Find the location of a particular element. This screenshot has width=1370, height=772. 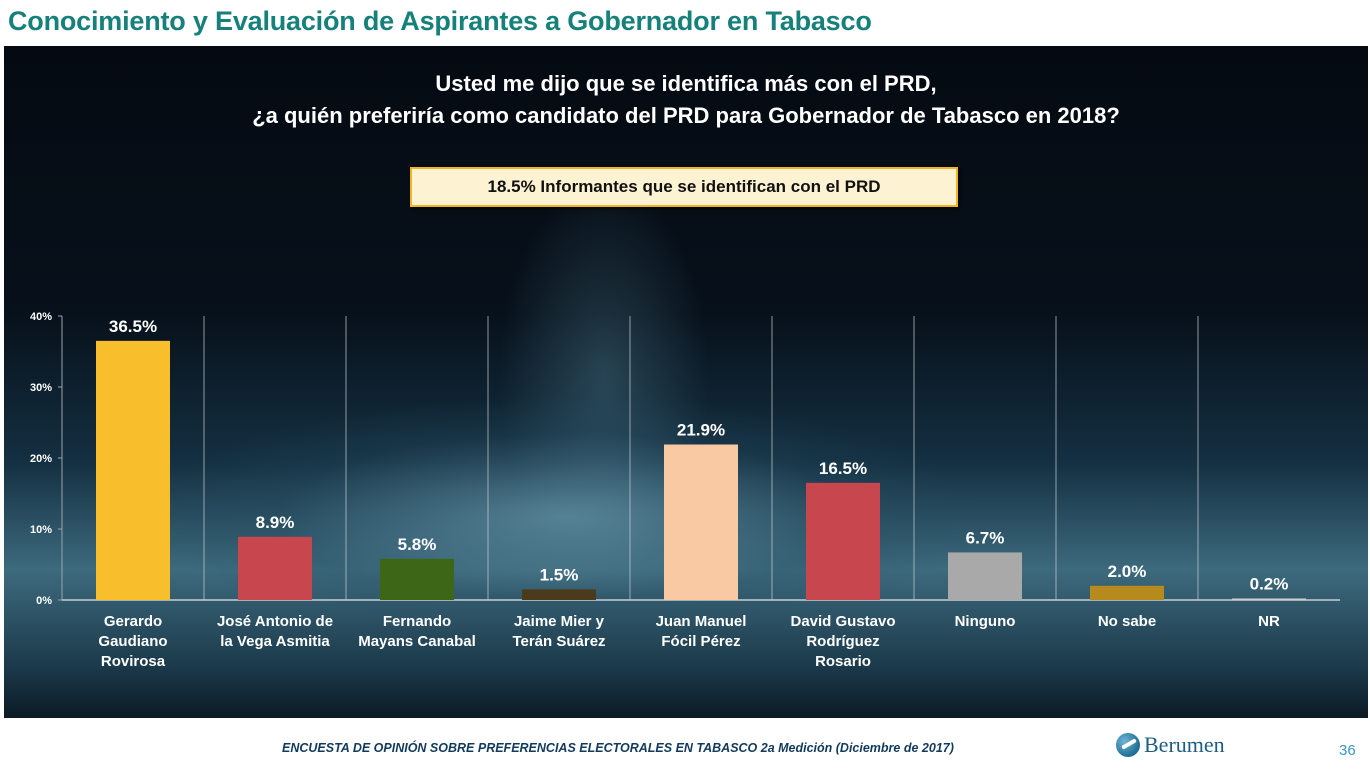

y-tick-label: 0% is located at coordinates (44, 601).